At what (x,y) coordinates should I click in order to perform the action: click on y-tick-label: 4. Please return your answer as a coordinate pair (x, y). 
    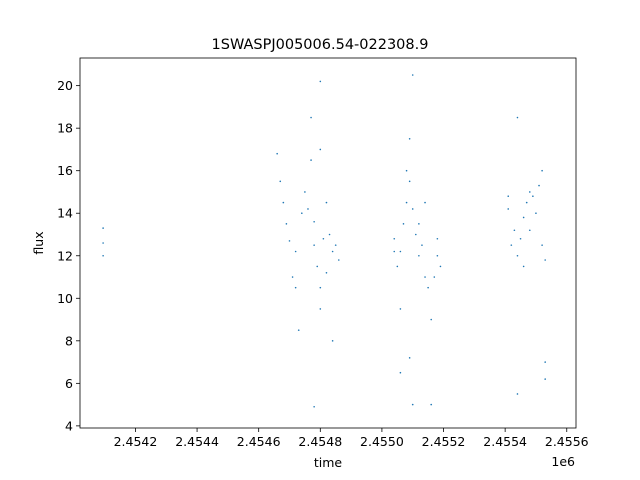
    Looking at the image, I should click on (69, 425).